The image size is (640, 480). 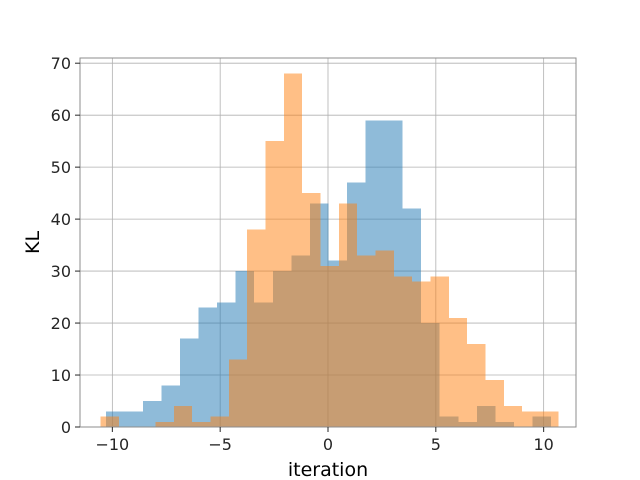 What do you see at coordinates (65, 245) in the screenshot?
I see `y-axis-ticks: 0 10 20 30 40 50 60 70` at bounding box center [65, 245].